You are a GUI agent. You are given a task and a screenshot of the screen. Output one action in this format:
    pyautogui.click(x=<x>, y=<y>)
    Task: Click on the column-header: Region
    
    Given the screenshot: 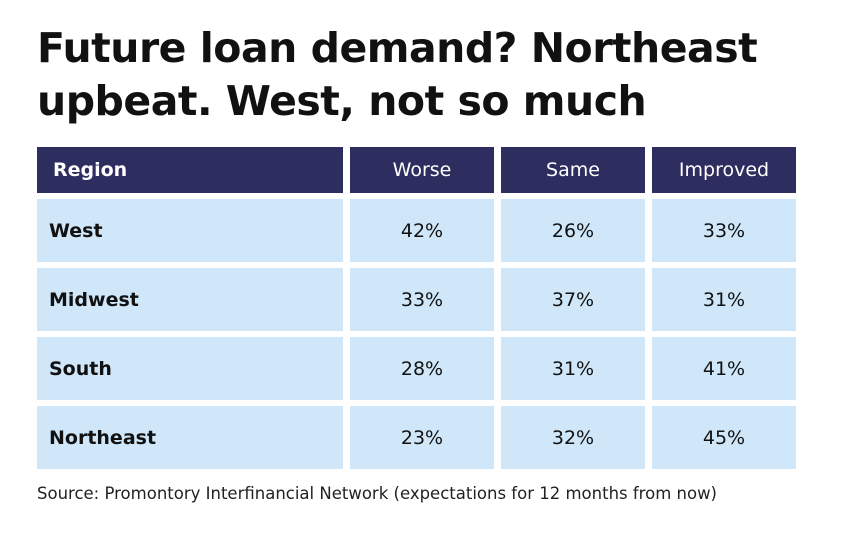 What is the action you would take?
    pyautogui.click(x=190, y=170)
    